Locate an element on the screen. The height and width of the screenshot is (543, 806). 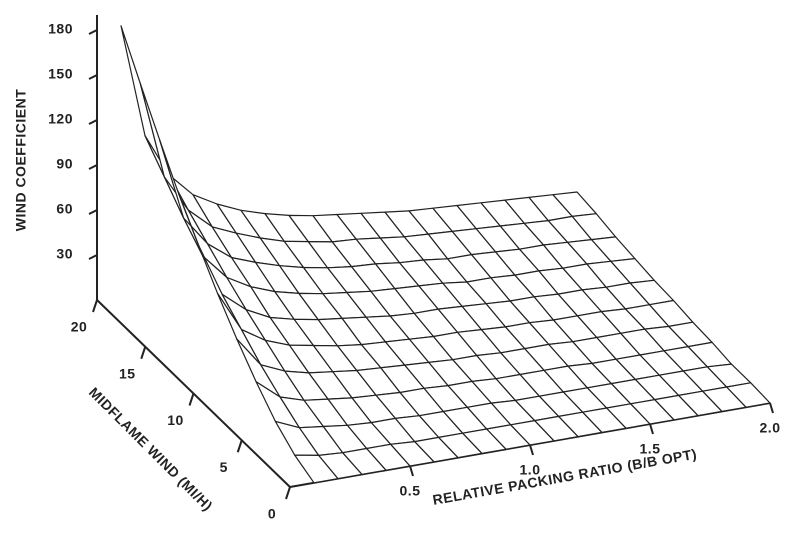
z-tick-label: 180 is located at coordinates (60, 29).